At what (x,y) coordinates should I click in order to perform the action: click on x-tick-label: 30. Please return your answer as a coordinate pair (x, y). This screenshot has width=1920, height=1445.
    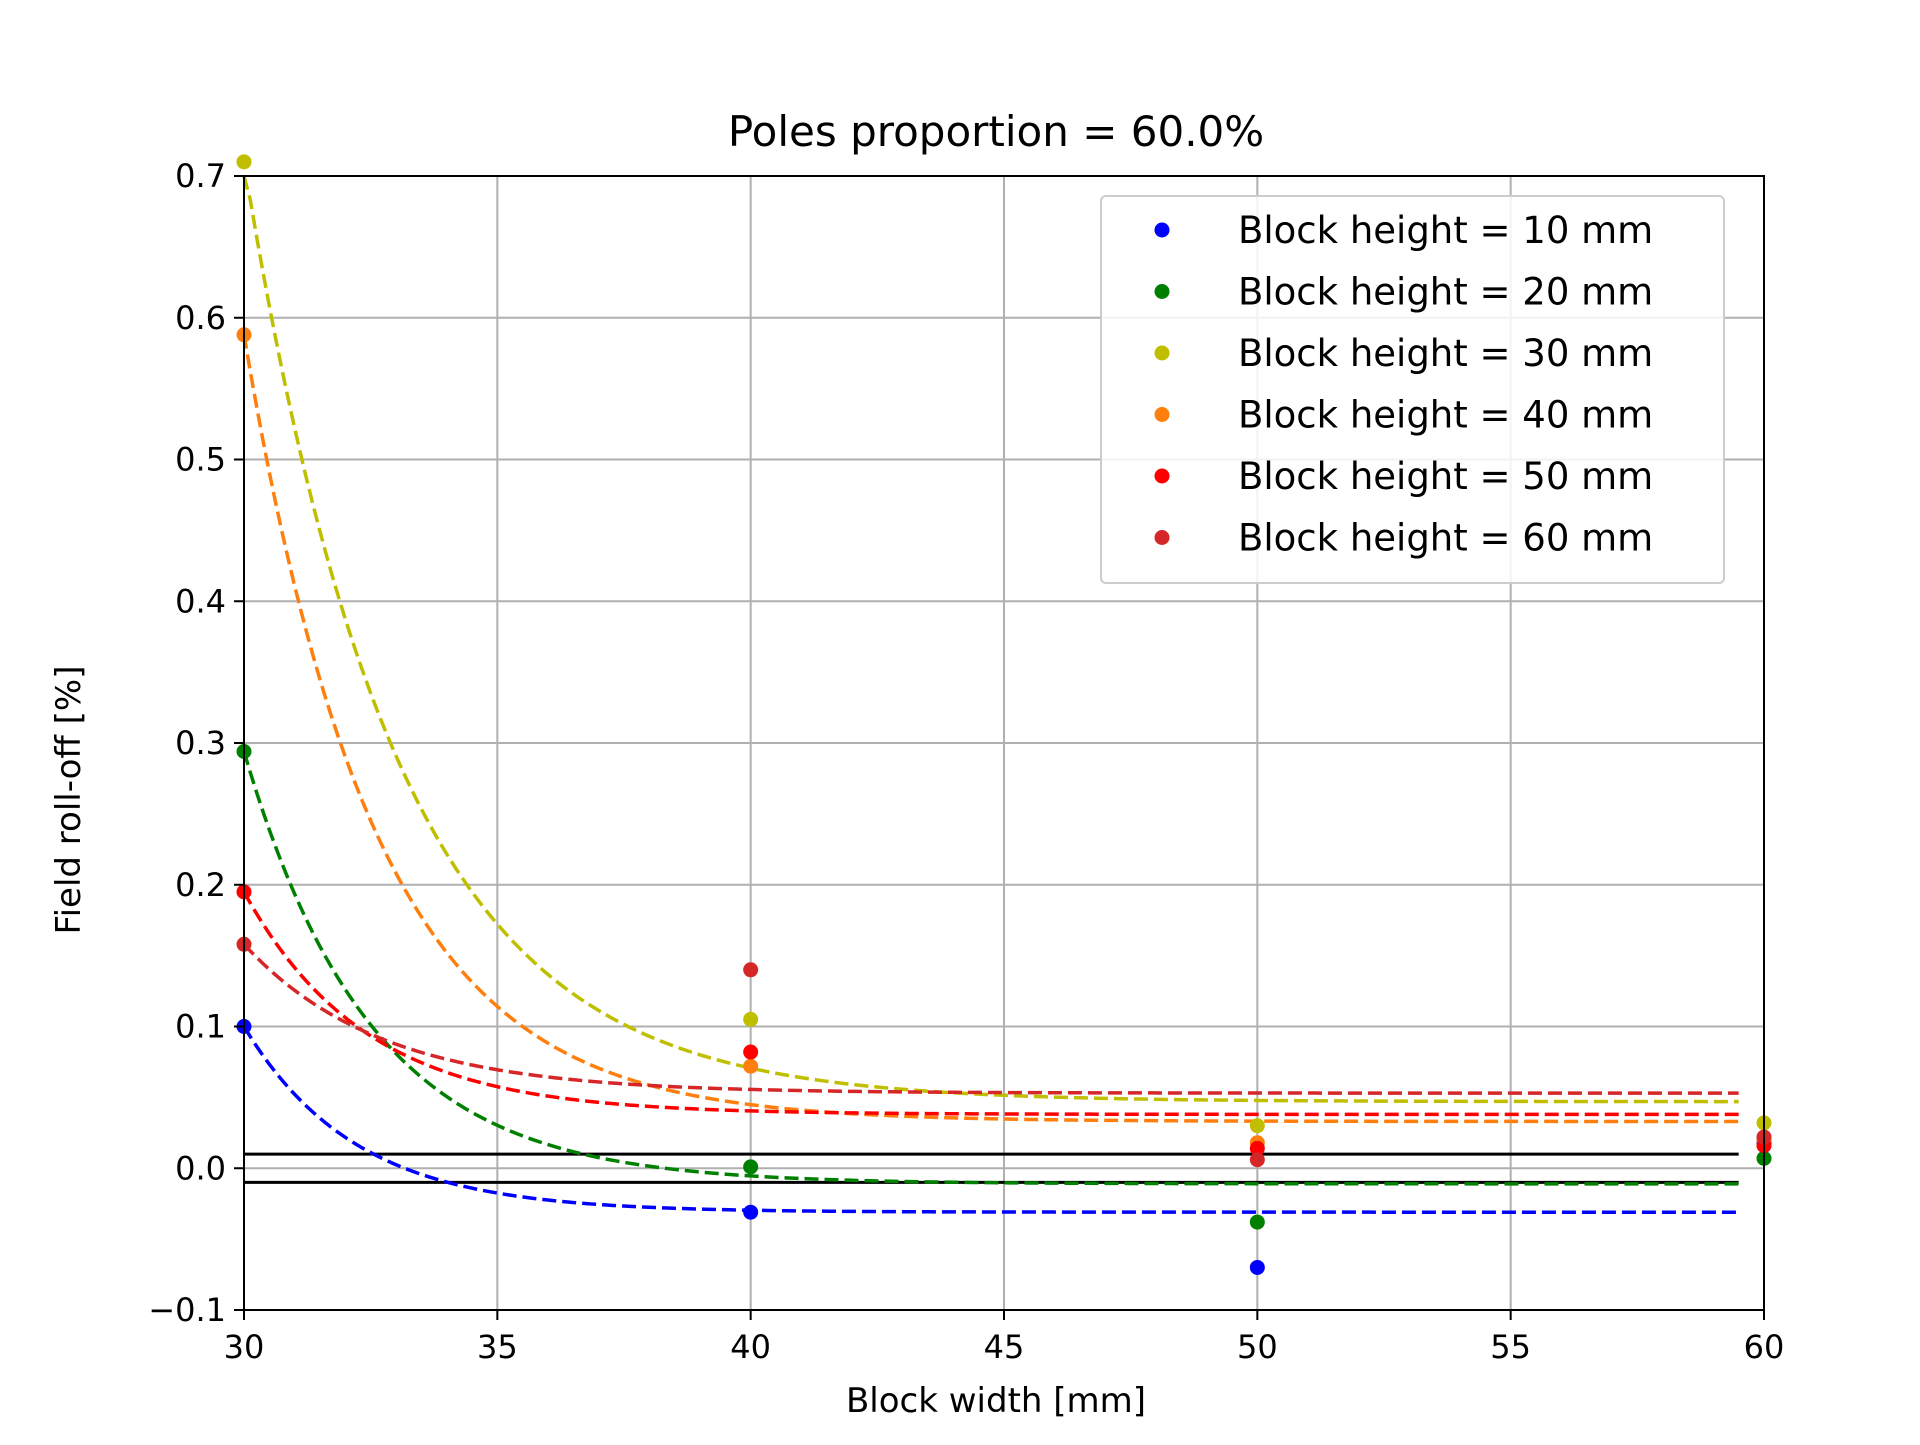
    Looking at the image, I should click on (244, 1347).